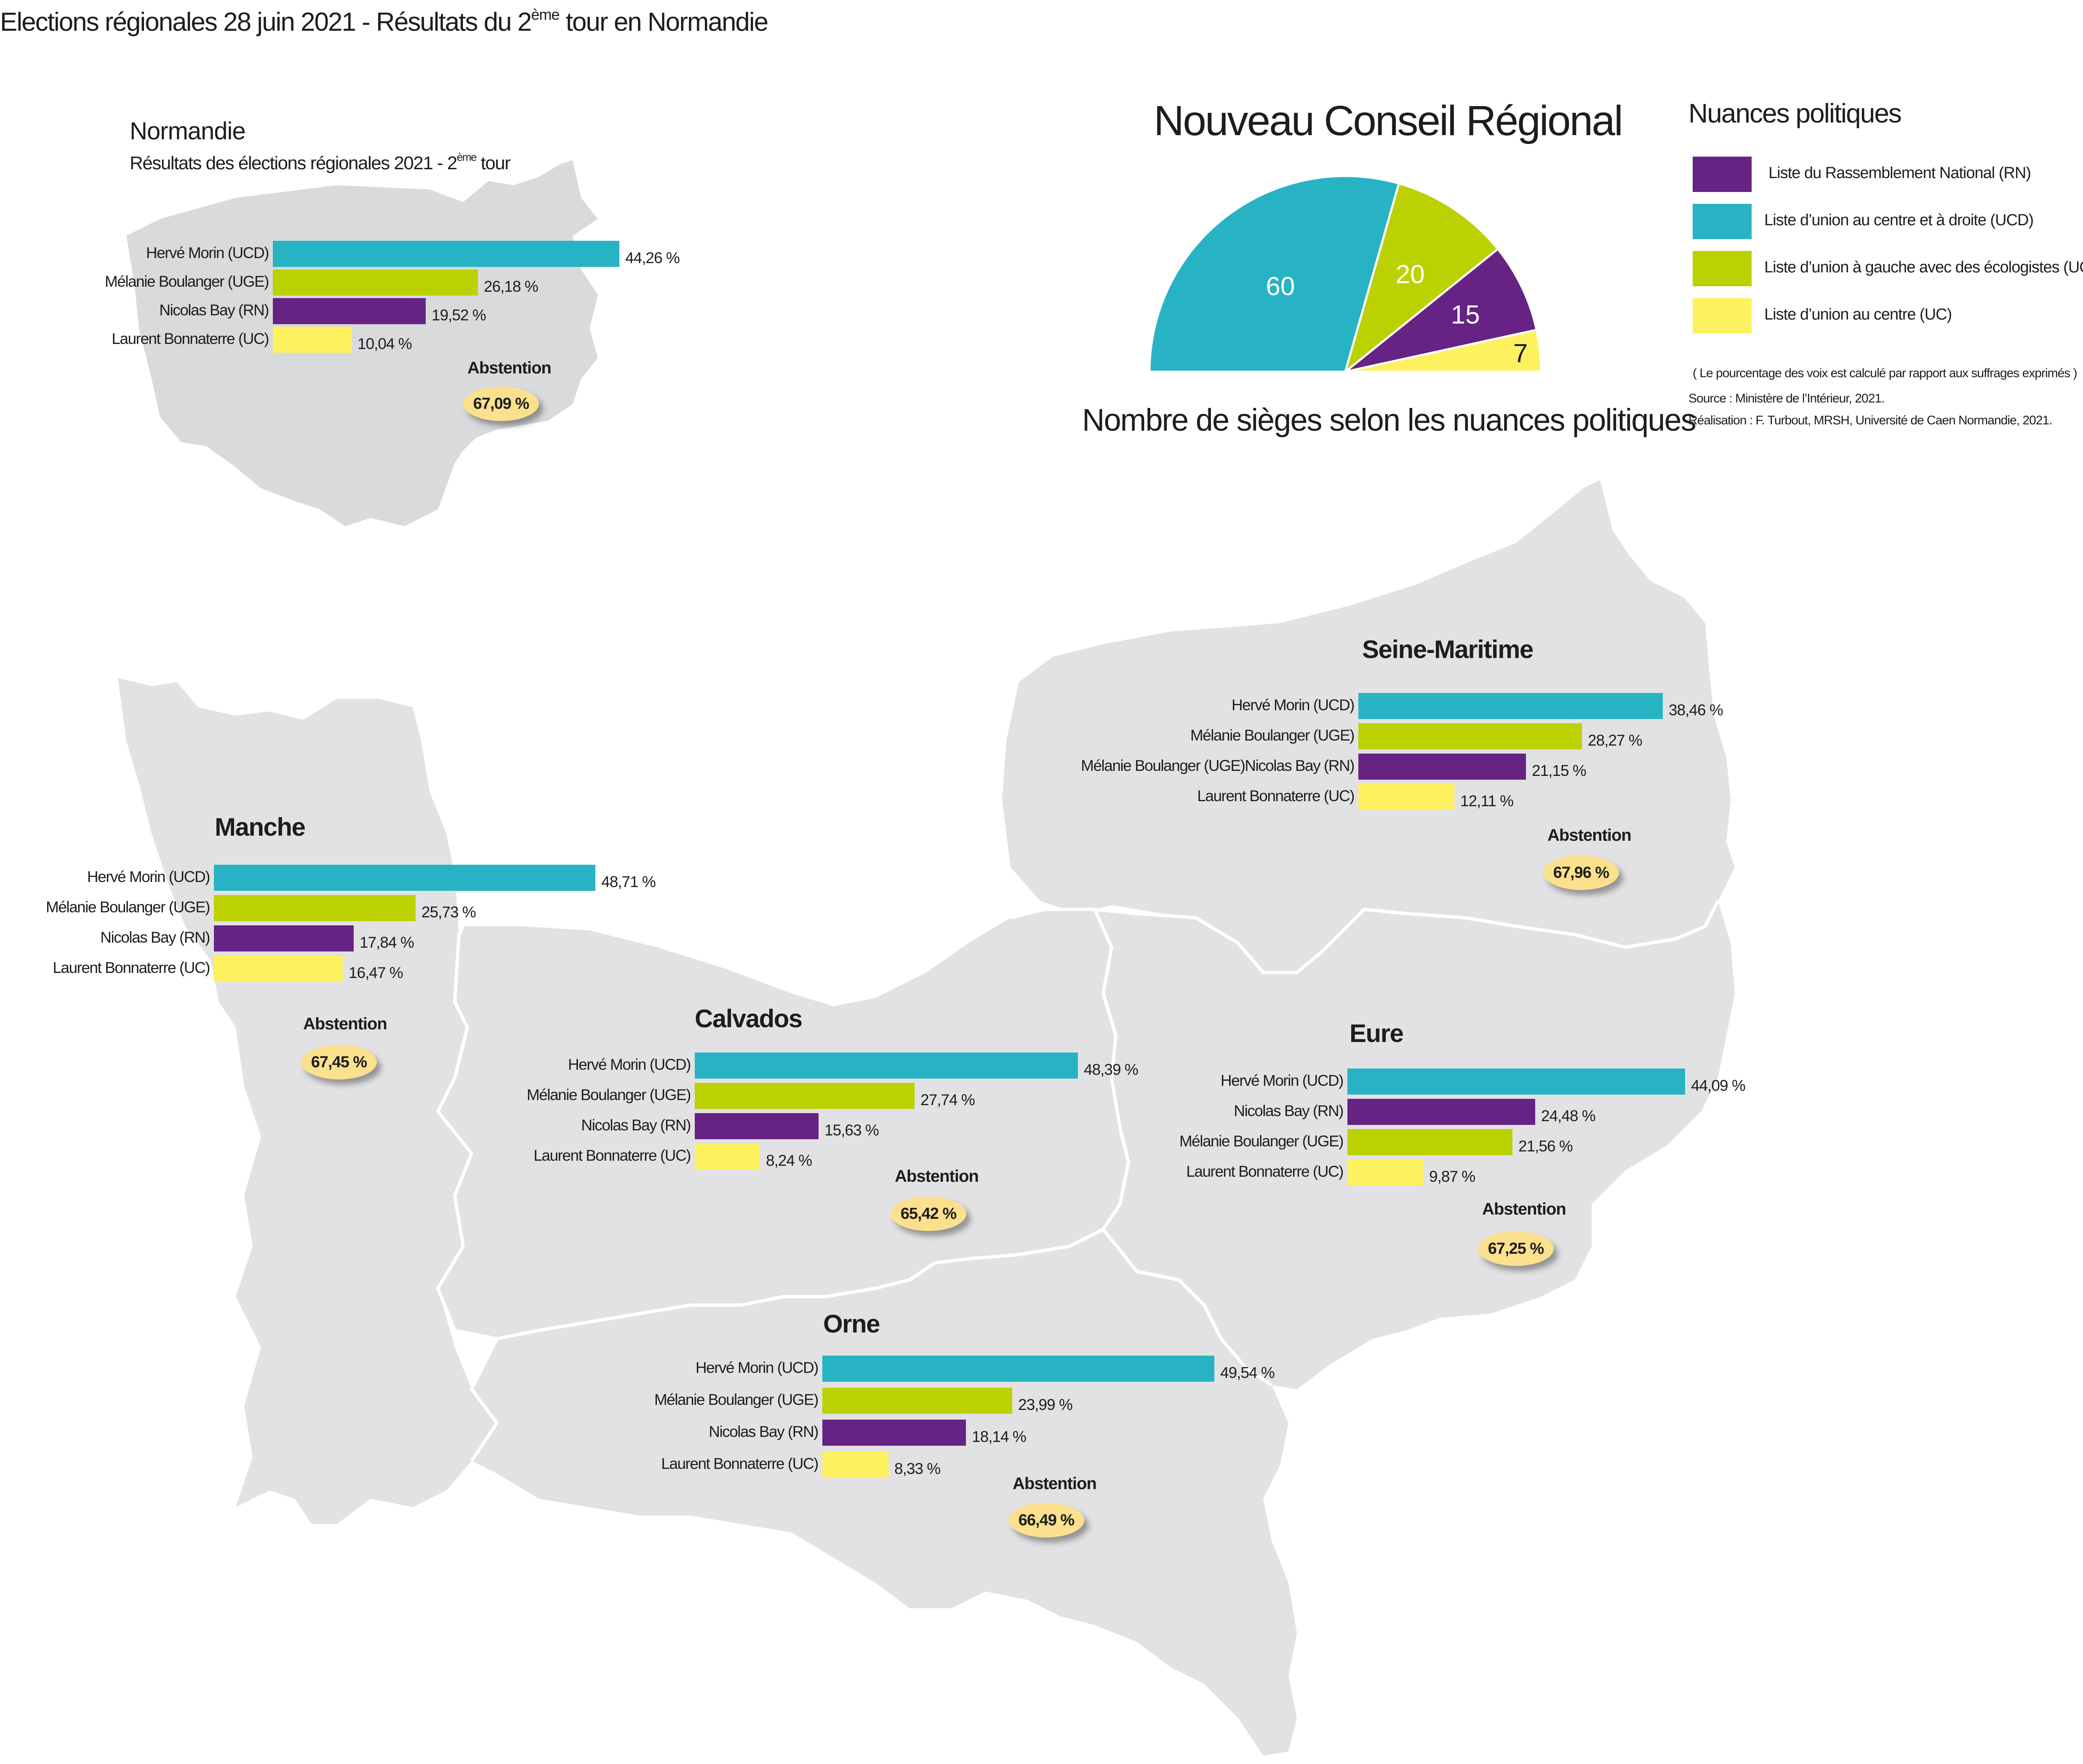  Describe the element at coordinates (149, 876) in the screenshot. I see `manche-candidate-label: Hervé Morin (UCD)` at that location.